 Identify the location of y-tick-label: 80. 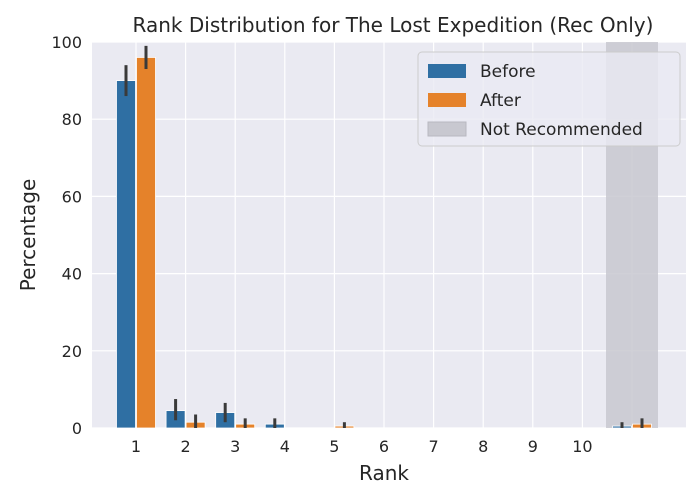
(72, 119).